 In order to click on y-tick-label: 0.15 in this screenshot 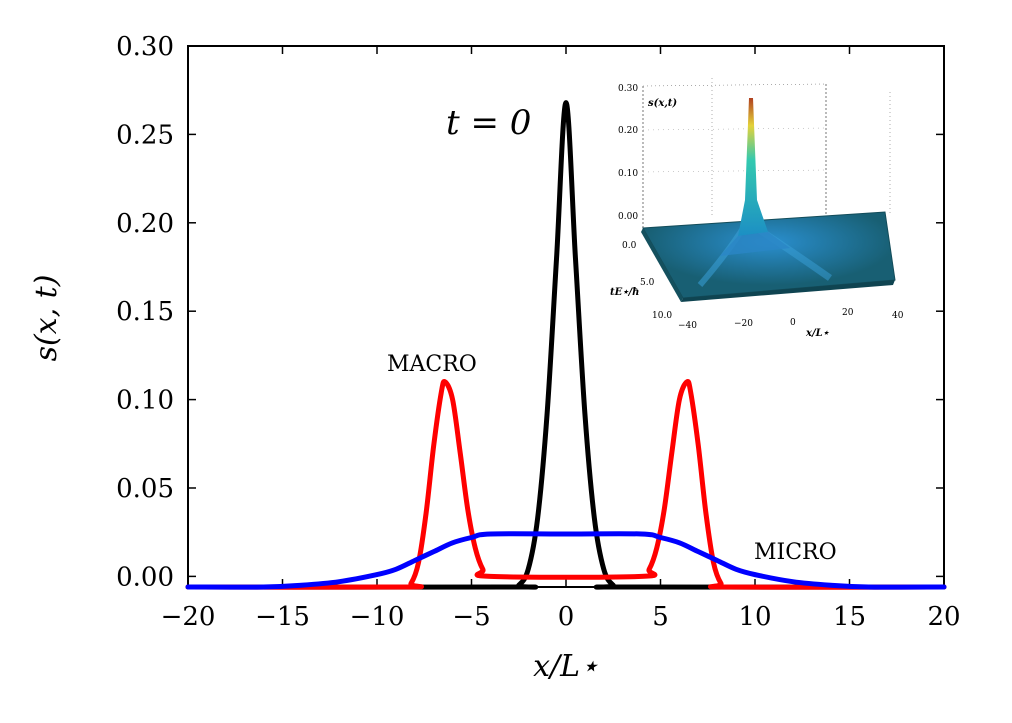, I will do `click(145, 312)`.